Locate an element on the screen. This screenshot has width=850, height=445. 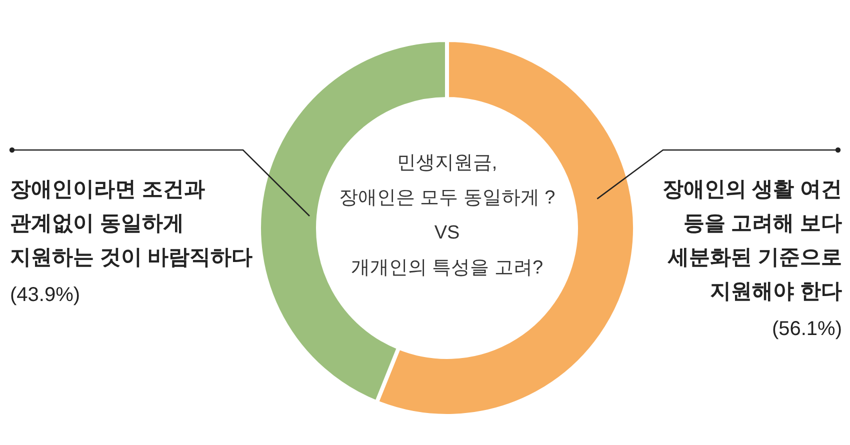
slice-label: 장애인의 생활 여건 등을 고려해 보다 세분화된 기준으로 지원해야 한다 is located at coordinates (752, 240).